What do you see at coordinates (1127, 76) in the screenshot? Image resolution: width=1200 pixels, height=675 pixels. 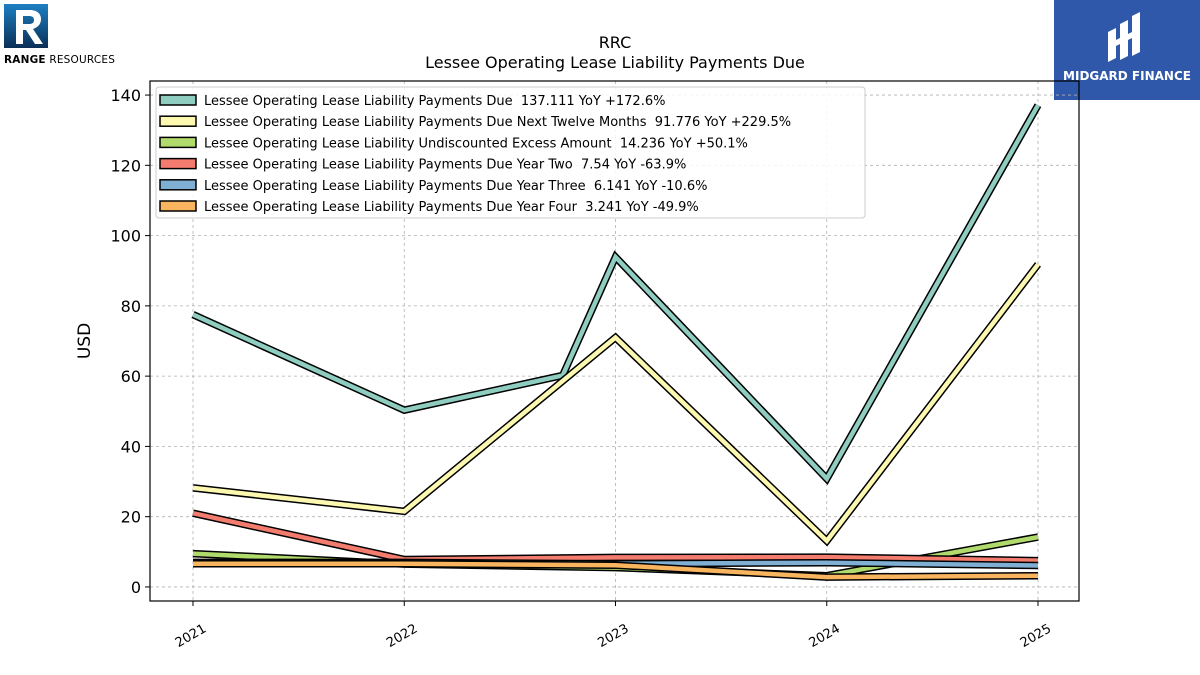 I see `midgard-finance-wordmark: MIDGARD FINANCE` at bounding box center [1127, 76].